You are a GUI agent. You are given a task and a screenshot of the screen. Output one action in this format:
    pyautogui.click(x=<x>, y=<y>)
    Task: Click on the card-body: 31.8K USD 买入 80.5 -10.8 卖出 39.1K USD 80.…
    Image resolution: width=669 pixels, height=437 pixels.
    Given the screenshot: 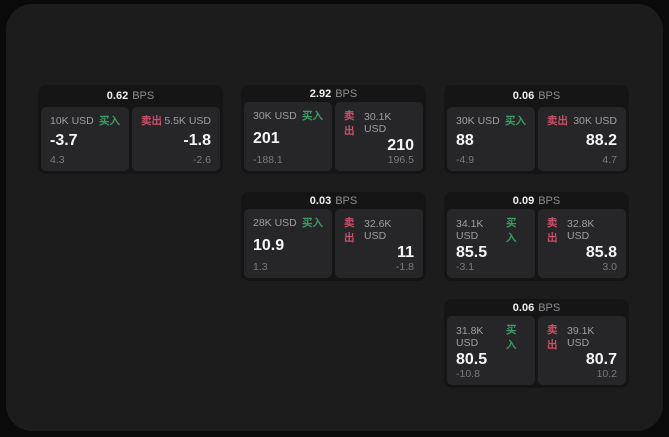 What is the action you would take?
    pyautogui.click(x=536, y=352)
    